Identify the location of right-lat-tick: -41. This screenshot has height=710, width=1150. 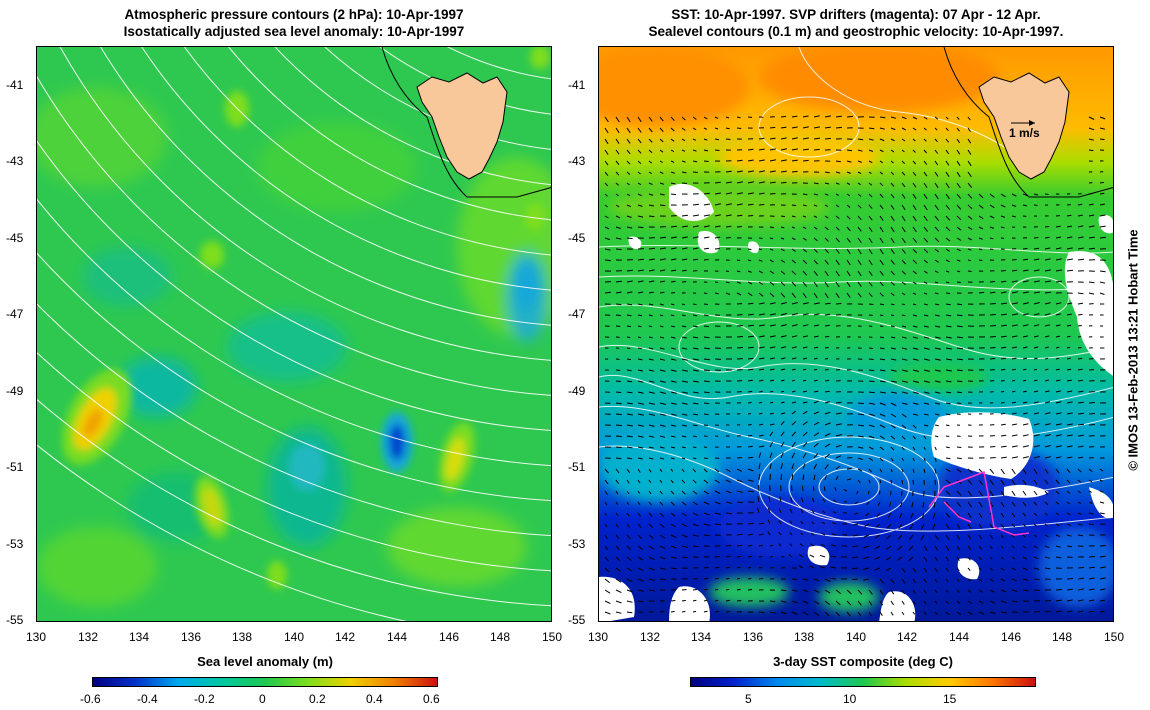
(577, 85).